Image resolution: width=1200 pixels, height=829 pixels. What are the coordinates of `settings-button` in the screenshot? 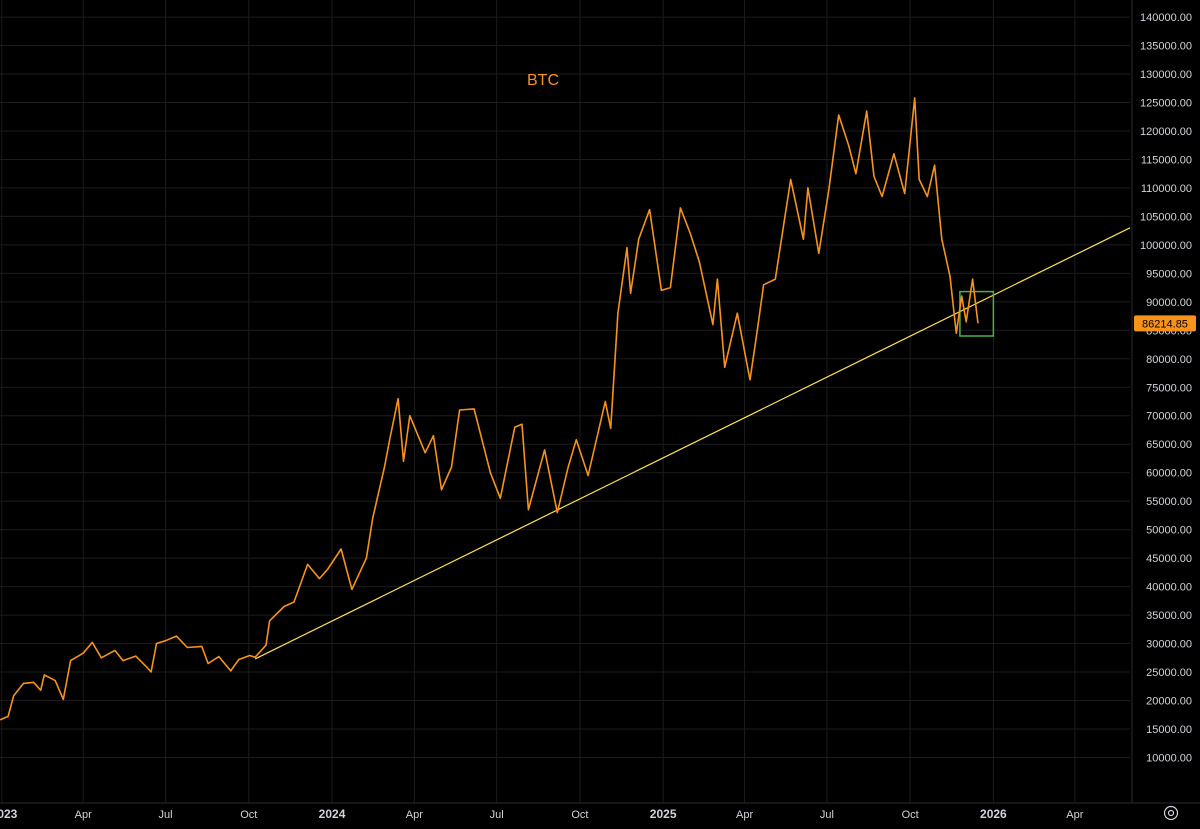 It's located at (1171, 813).